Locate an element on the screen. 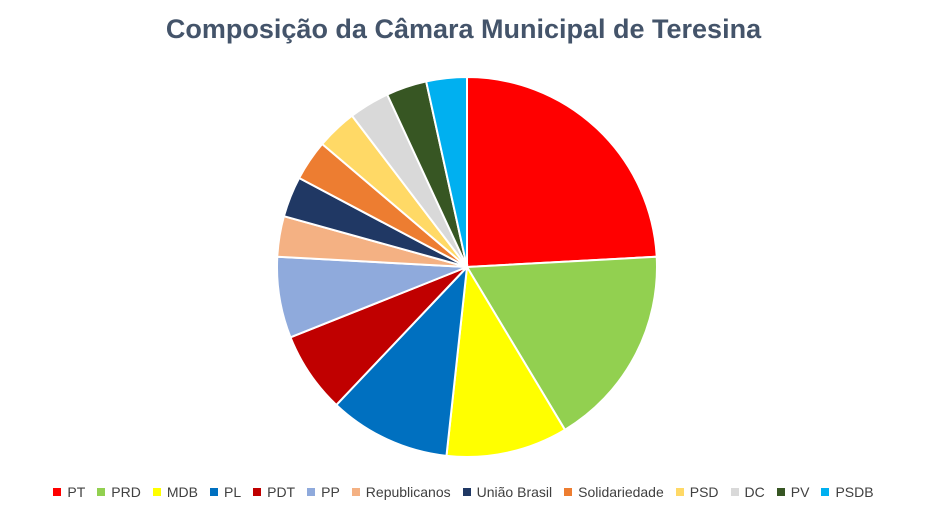  legend-label: PL is located at coordinates (232, 492).